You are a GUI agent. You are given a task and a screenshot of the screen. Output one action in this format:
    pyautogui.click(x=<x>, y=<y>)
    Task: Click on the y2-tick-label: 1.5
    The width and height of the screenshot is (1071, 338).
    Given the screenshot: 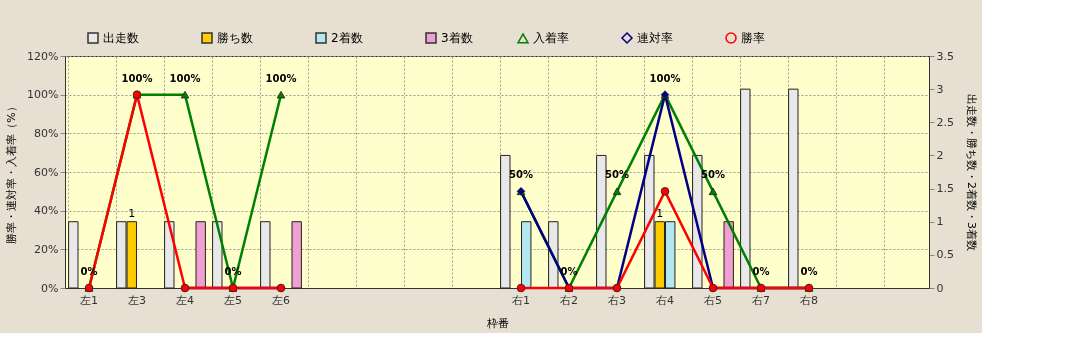 What is the action you would take?
    pyautogui.click(x=945, y=189)
    